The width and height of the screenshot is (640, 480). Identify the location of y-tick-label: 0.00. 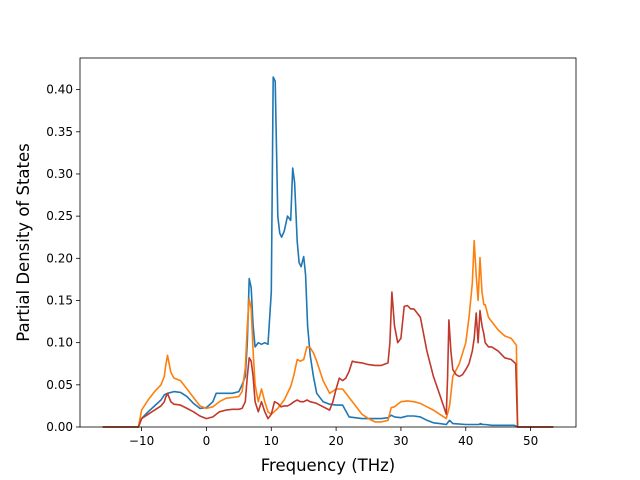
(59, 427).